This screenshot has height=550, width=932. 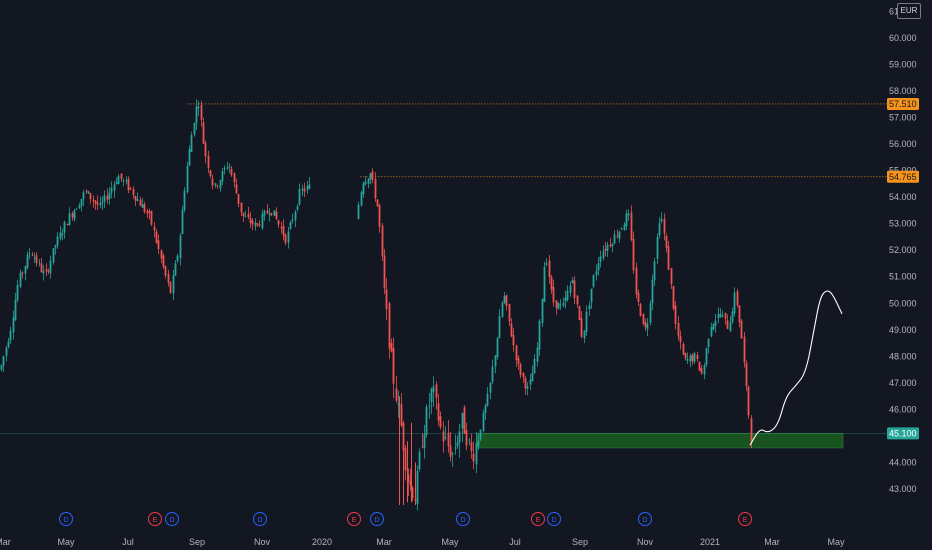 What do you see at coordinates (909, 11) in the screenshot?
I see `currency-badge: EUR` at bounding box center [909, 11].